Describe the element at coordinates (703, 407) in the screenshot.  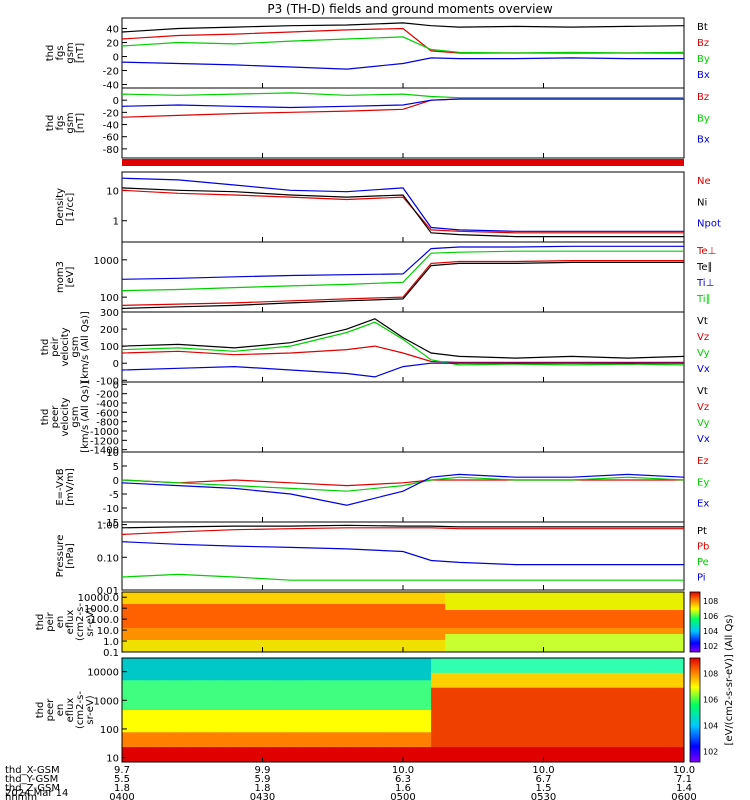
I see `legend-entry: Vz` at that location.